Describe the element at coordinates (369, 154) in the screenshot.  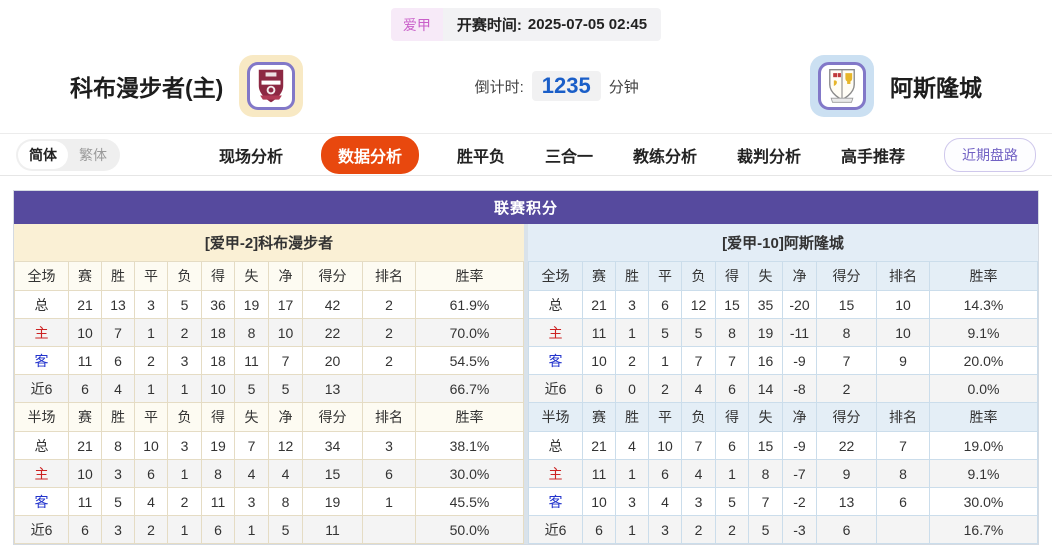
I see `tab-data-analysis: 数据分析` at that location.